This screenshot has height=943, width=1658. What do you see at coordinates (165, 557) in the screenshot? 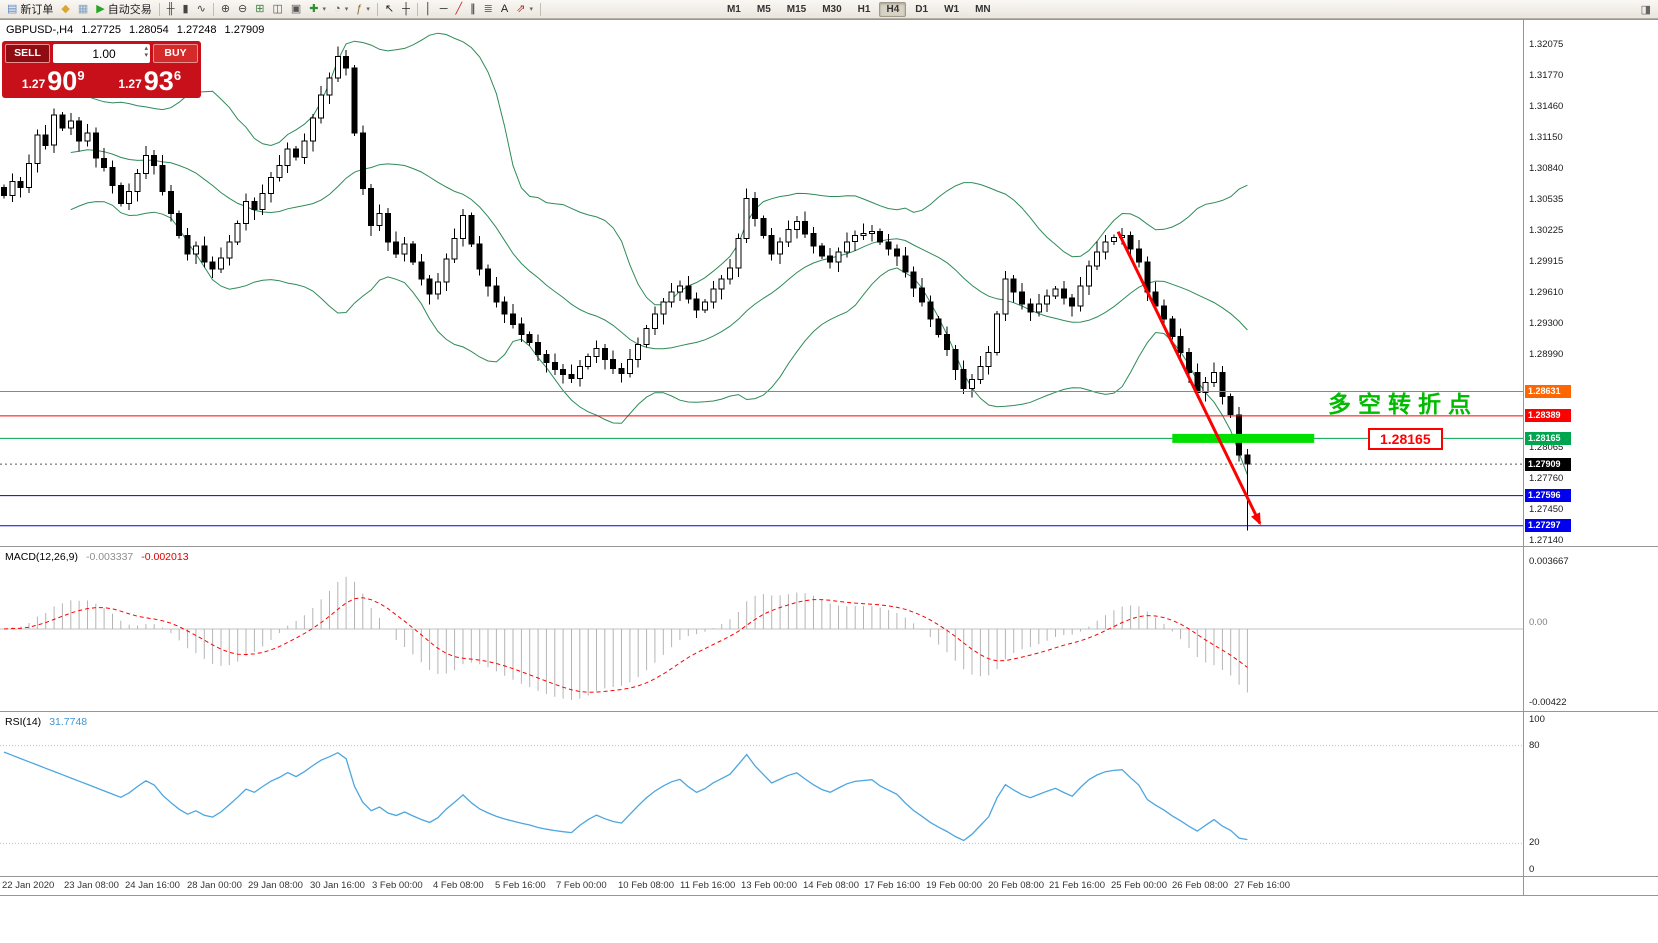
I see `macd-signal-value: -0.002013` at bounding box center [165, 557].